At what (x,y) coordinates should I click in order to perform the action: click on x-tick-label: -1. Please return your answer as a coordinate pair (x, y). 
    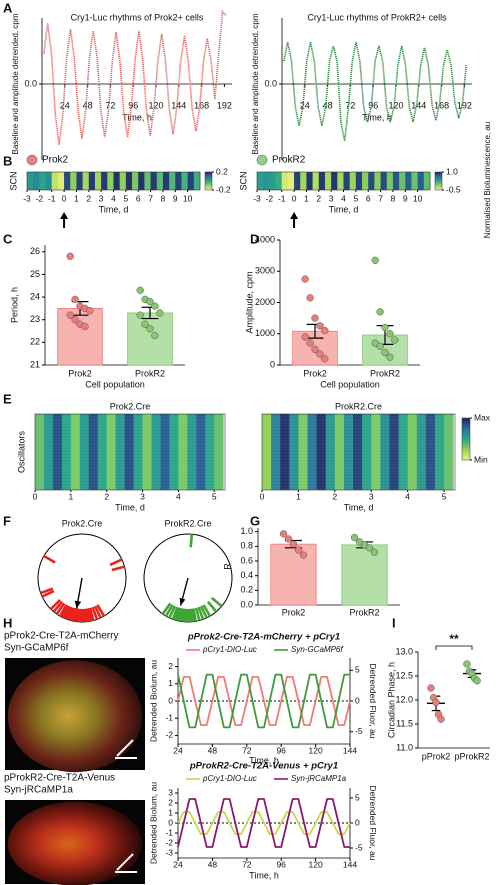
    Looking at the image, I should click on (52, 198).